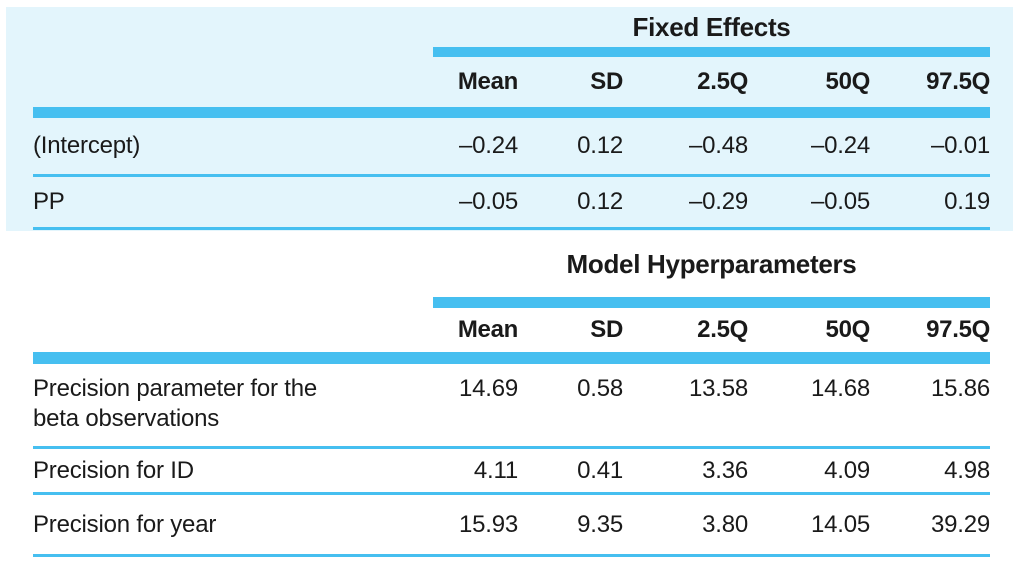 The width and height of the screenshot is (1026, 566). What do you see at coordinates (840, 145) in the screenshot?
I see `cell-50q: –0.24` at bounding box center [840, 145].